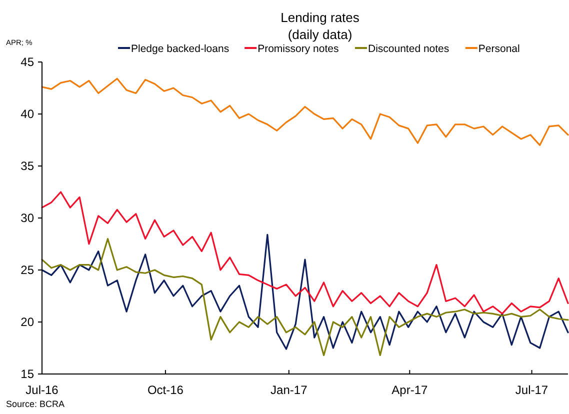  What do you see at coordinates (27, 114) in the screenshot?
I see `y-tick-label: 40` at bounding box center [27, 114].